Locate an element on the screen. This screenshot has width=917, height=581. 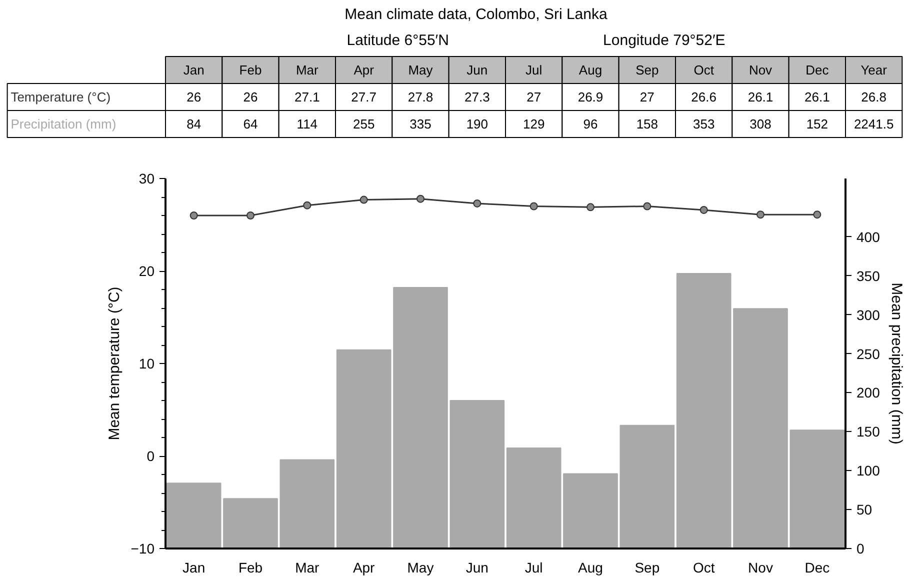
y2-tick-label: 100 is located at coordinates (868, 470).